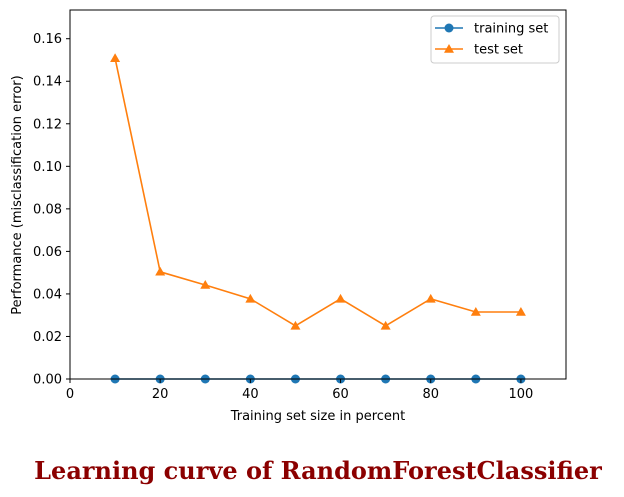  I want to click on y-tick-label: 0.00, so click(47, 380).